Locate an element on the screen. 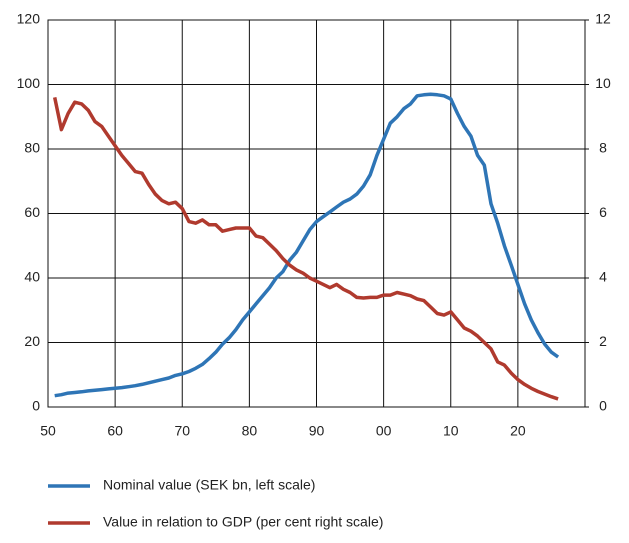  y2-tick-label: 2 is located at coordinates (603, 341).